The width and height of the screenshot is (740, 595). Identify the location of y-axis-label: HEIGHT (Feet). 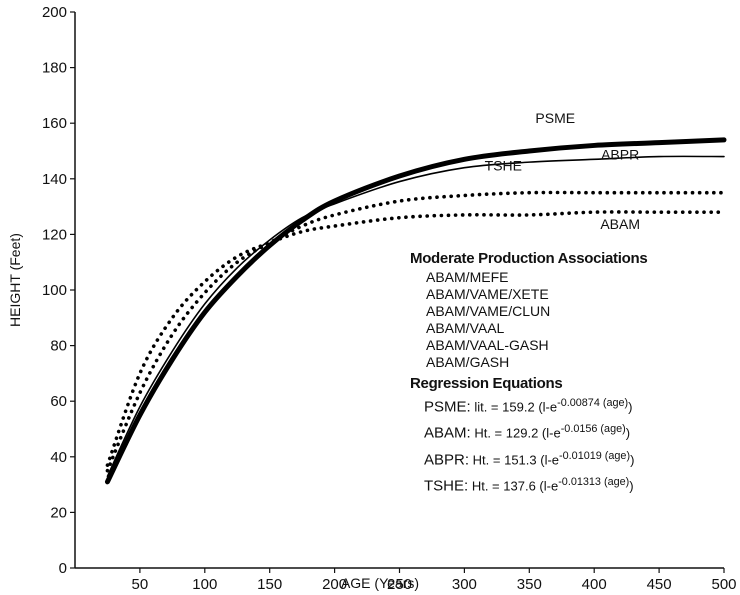
(15, 280).